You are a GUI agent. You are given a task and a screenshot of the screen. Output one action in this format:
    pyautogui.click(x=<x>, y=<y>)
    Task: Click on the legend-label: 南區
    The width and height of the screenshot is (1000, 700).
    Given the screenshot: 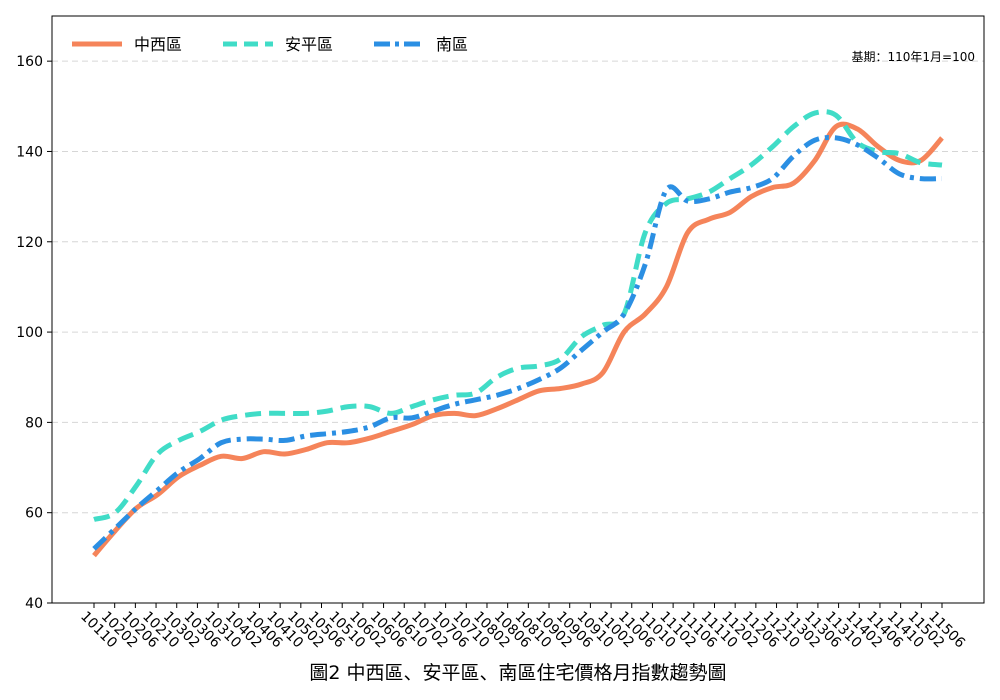 What is the action you would take?
    pyautogui.click(x=452, y=44)
    